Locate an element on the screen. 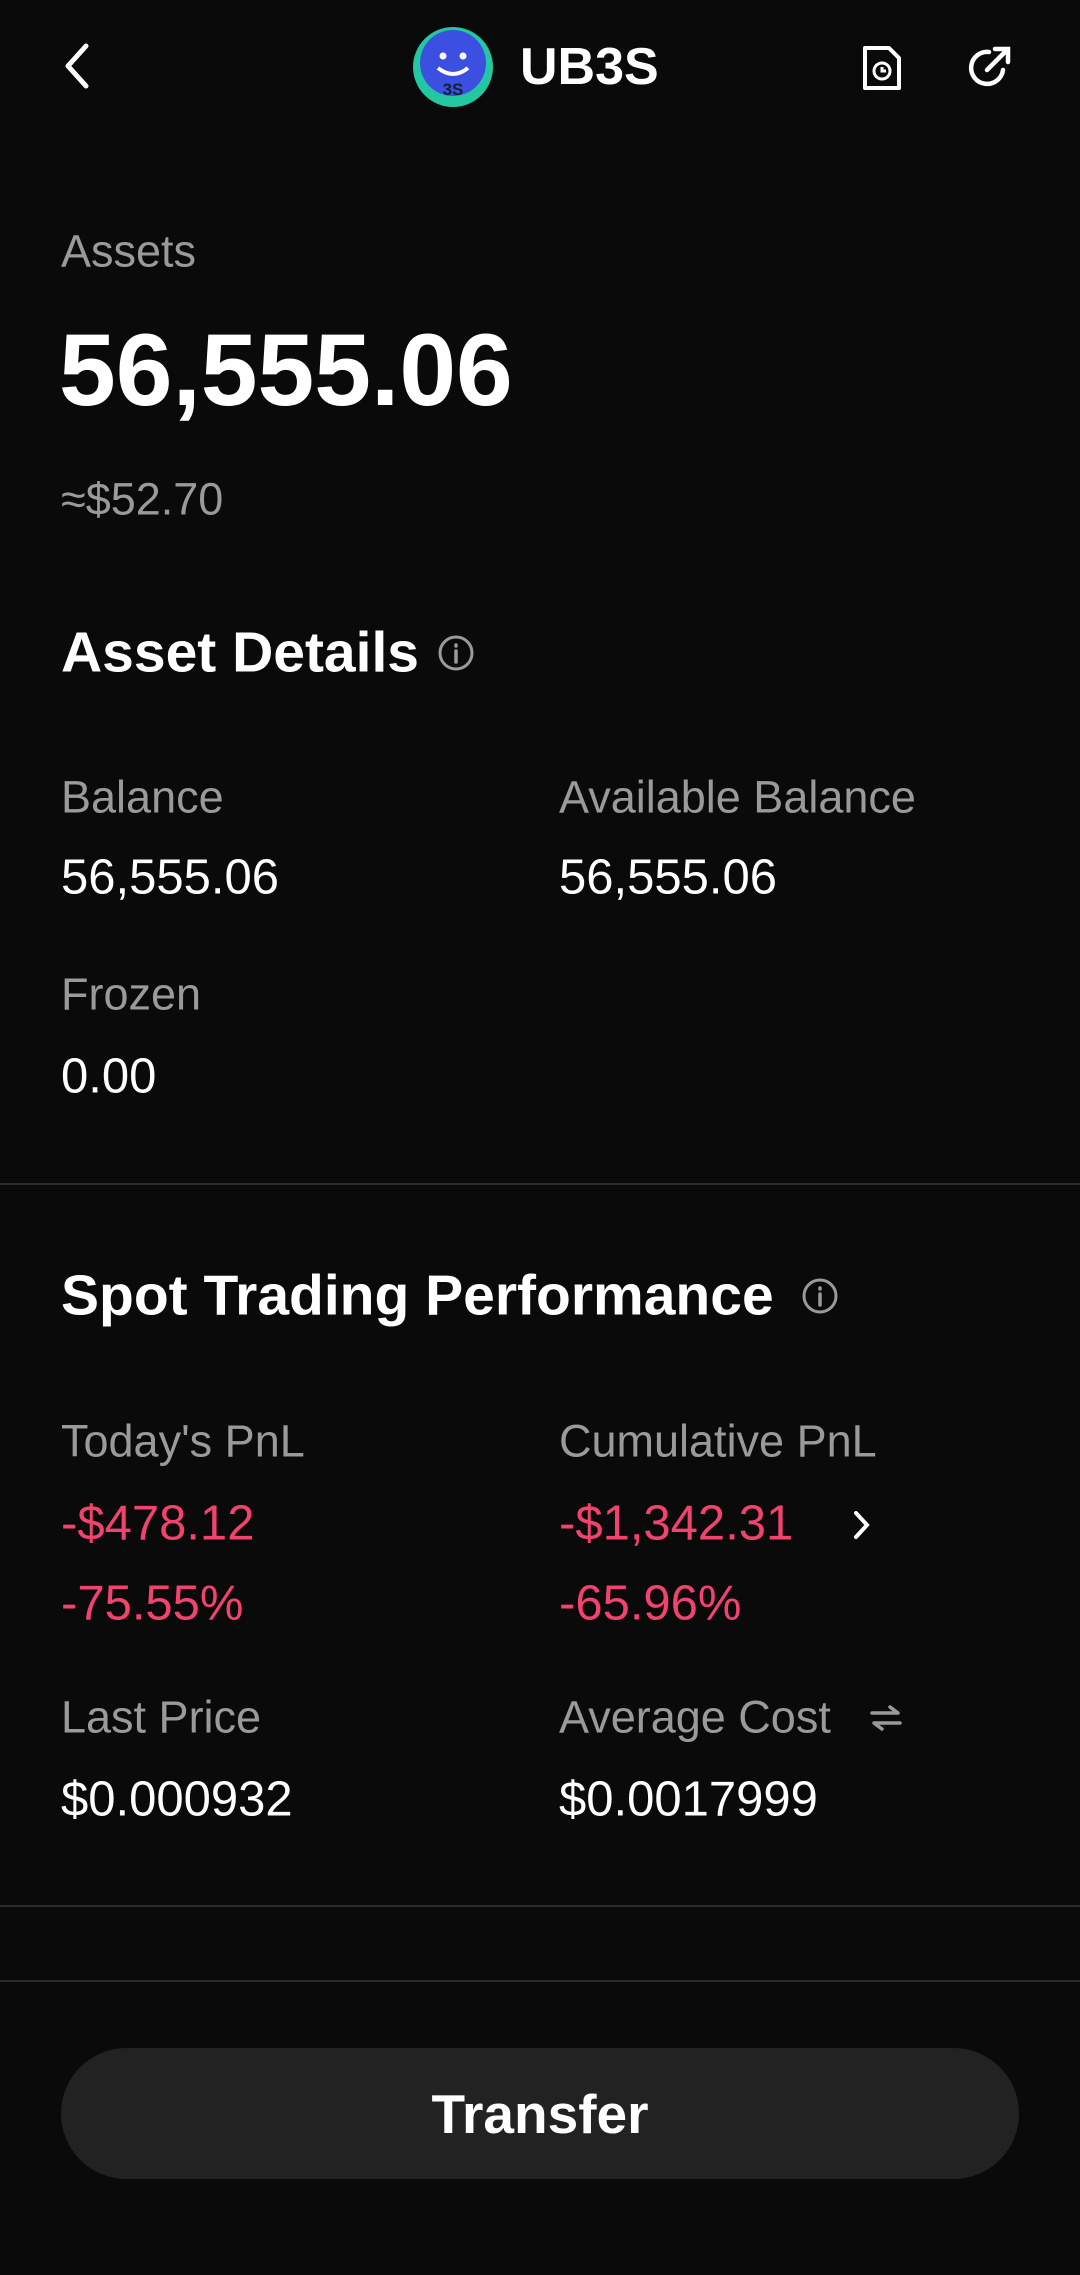  available-value: 56,555.06 is located at coordinates (668, 877).